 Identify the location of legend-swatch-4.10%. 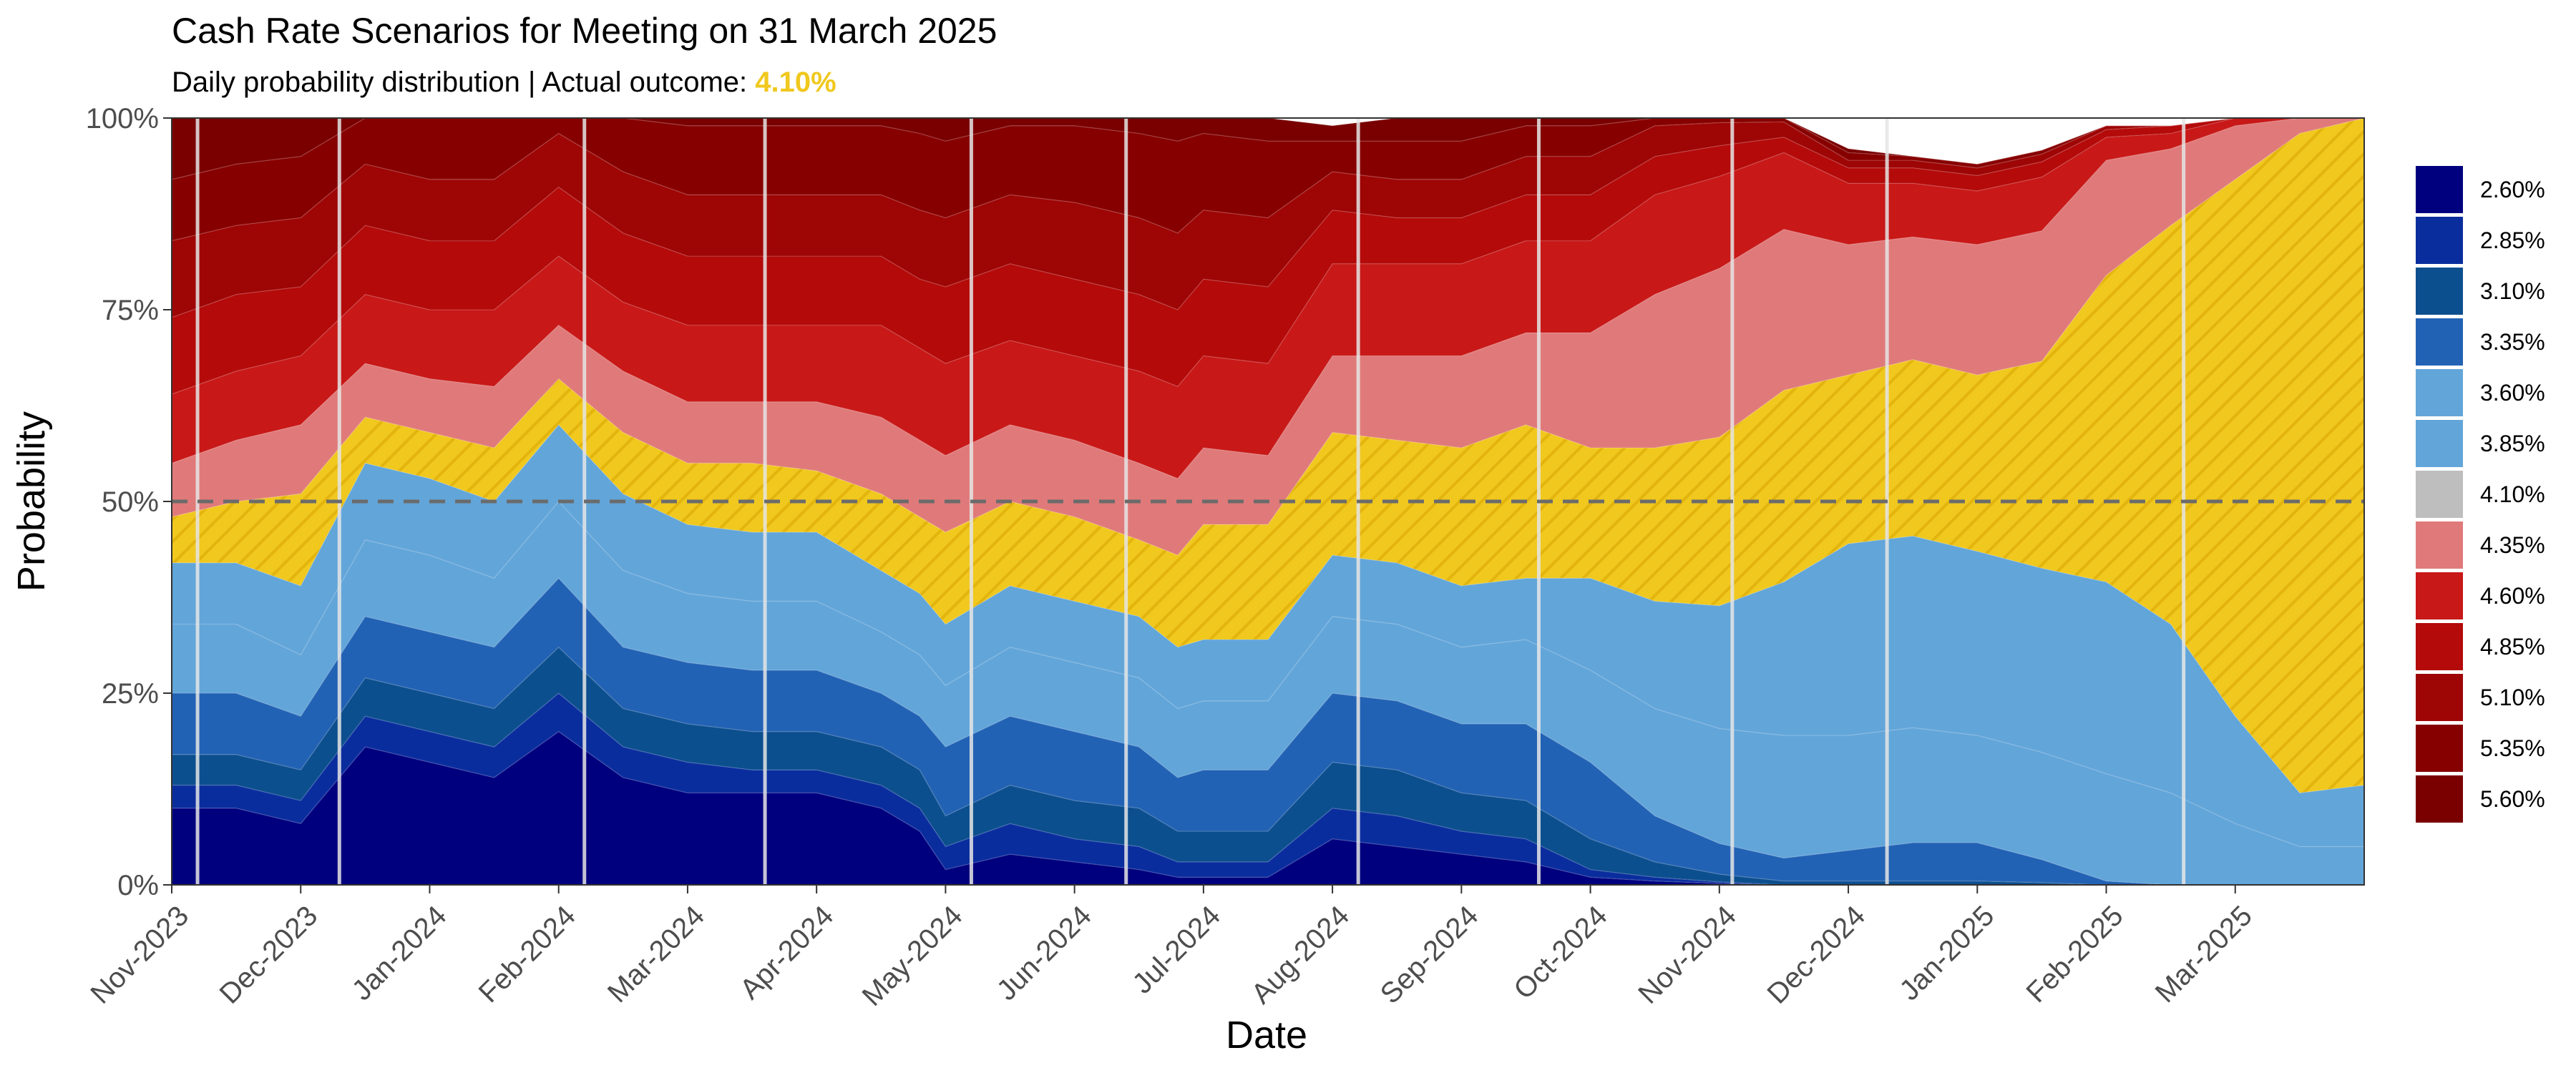
(2439, 494).